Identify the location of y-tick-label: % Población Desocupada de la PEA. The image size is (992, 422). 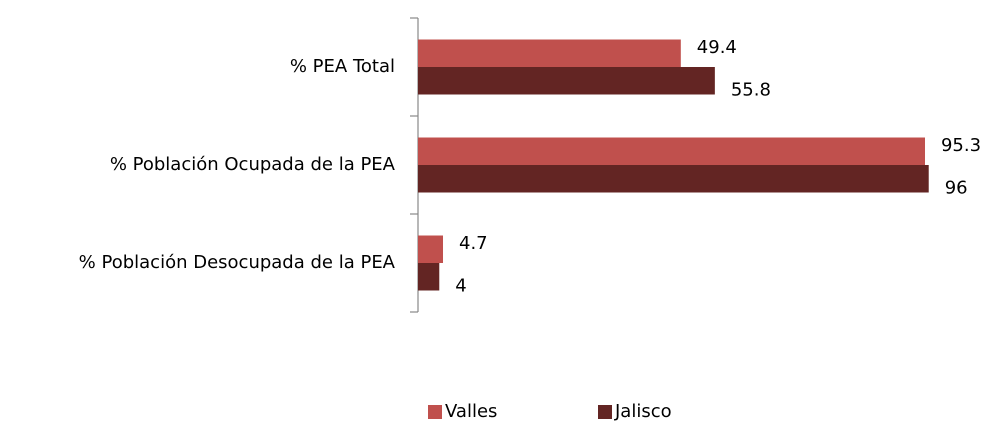
(237, 262).